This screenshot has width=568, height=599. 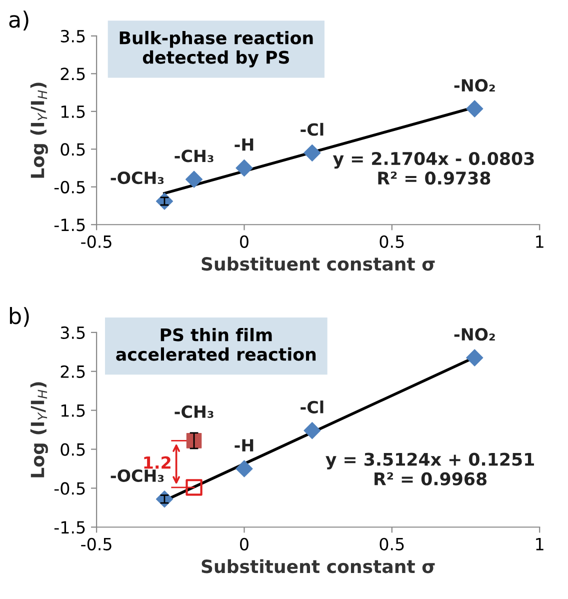 What do you see at coordinates (430, 461) in the screenshot?
I see `annotation: y = 3.5124x + 0.1251` at bounding box center [430, 461].